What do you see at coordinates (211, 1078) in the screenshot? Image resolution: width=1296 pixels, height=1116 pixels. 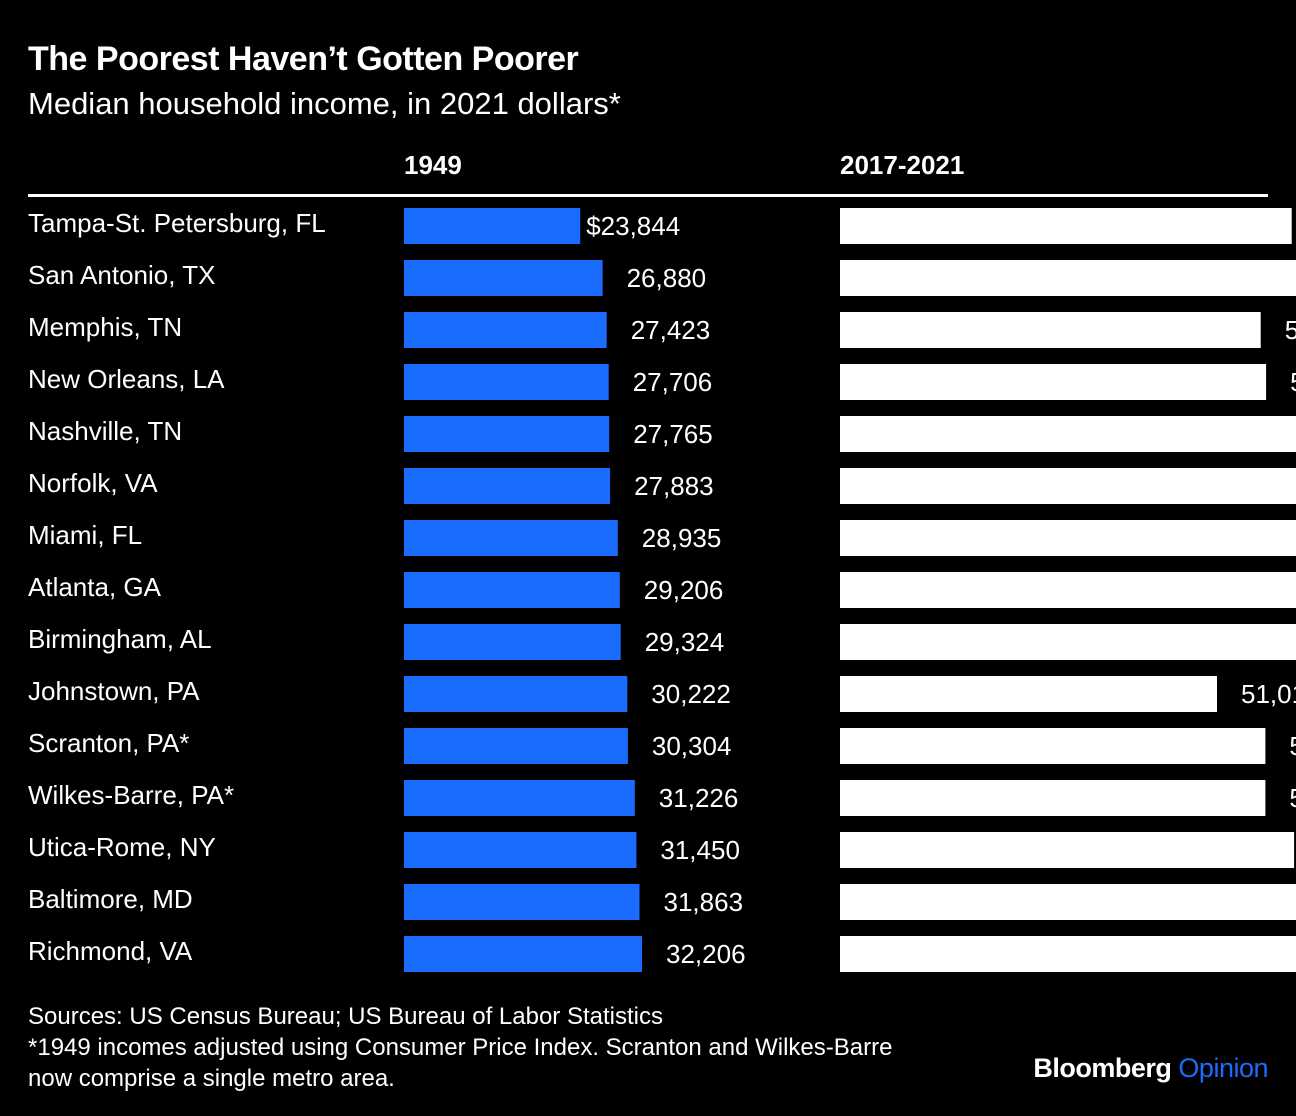 I see `footnote-line-2: now comprise a single metro area.` at bounding box center [211, 1078].